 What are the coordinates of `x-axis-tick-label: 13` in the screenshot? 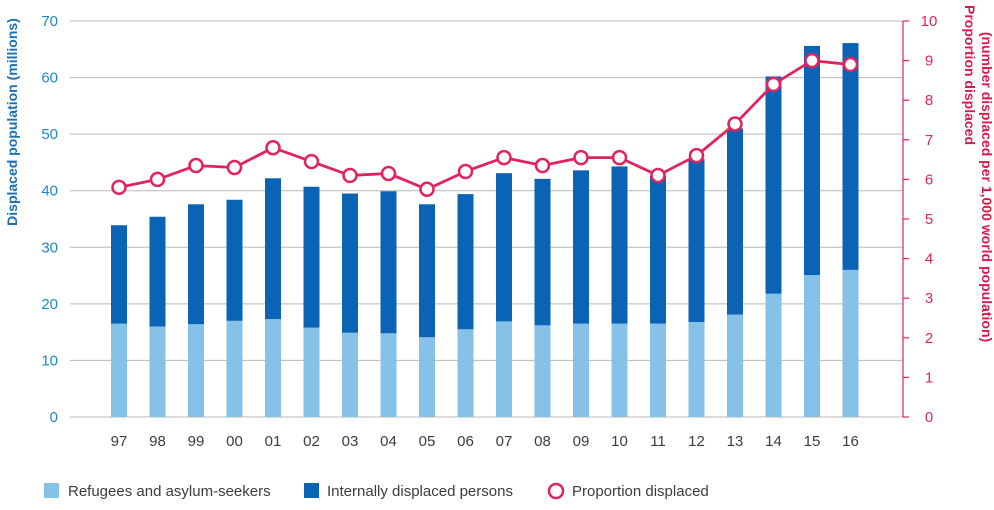 It's located at (735, 441).